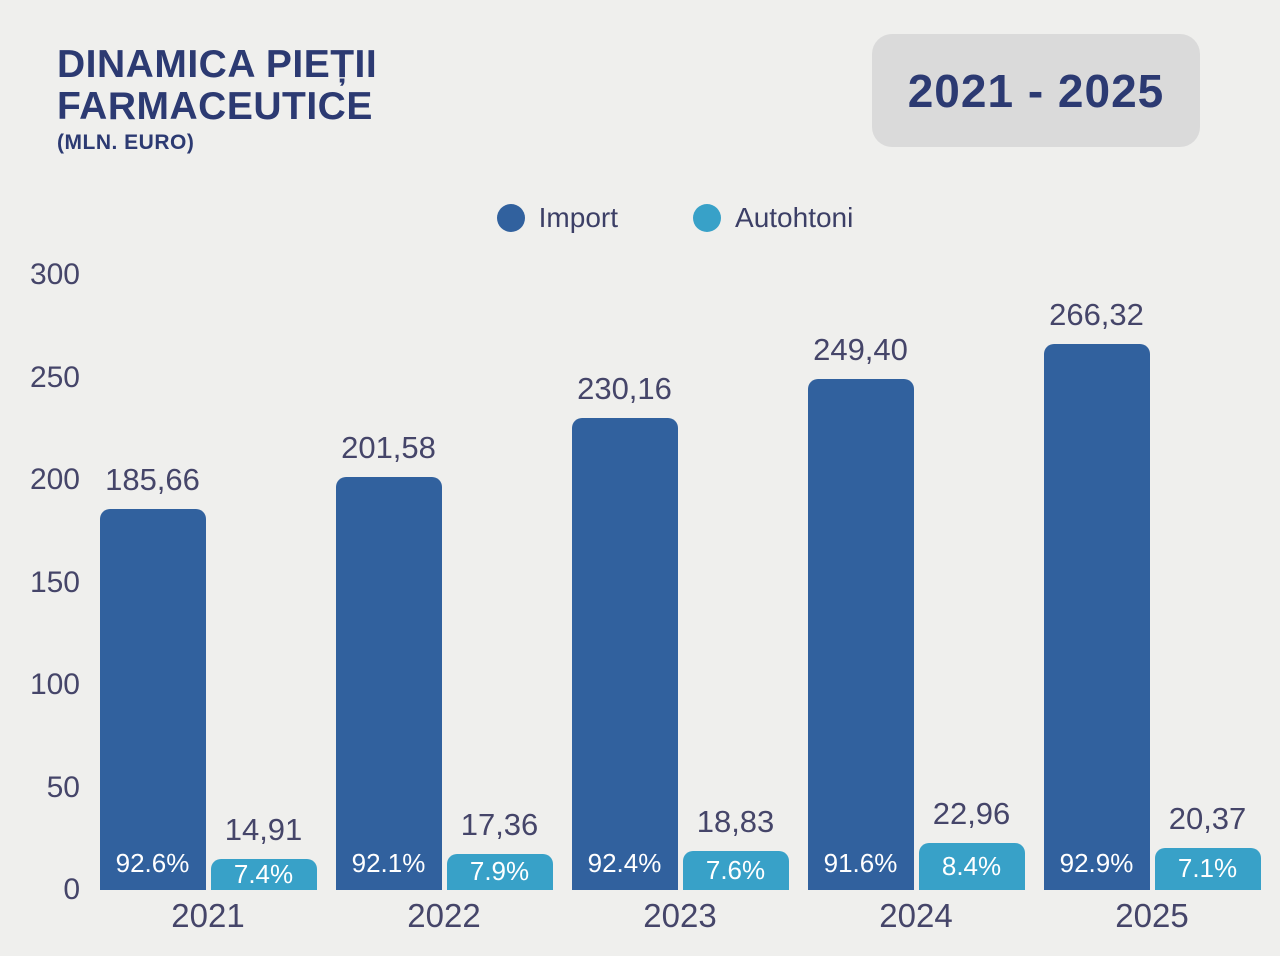 The height and width of the screenshot is (956, 1280). I want to click on bar-group-2022: 201,58 92.1% 17,36 7.9%, so click(444, 660).